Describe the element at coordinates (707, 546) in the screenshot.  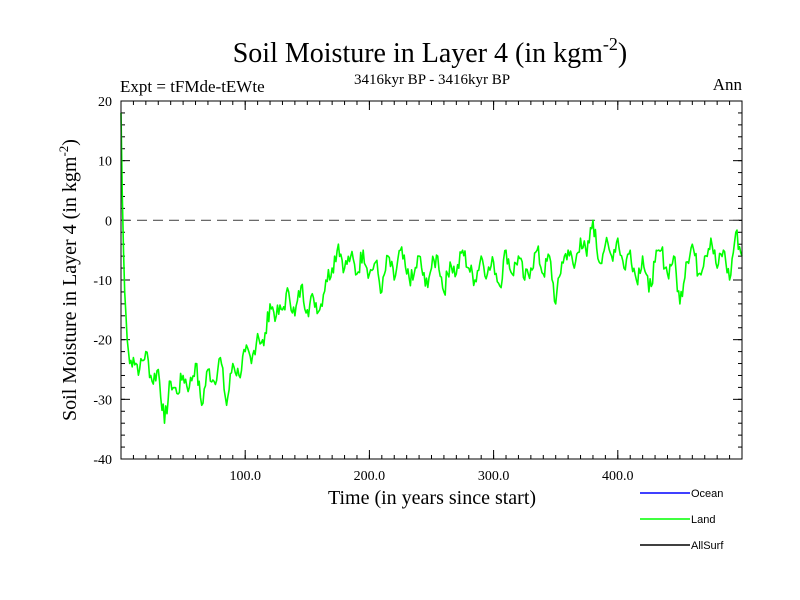
I see `legend-label-allsurf: AllSurf` at that location.